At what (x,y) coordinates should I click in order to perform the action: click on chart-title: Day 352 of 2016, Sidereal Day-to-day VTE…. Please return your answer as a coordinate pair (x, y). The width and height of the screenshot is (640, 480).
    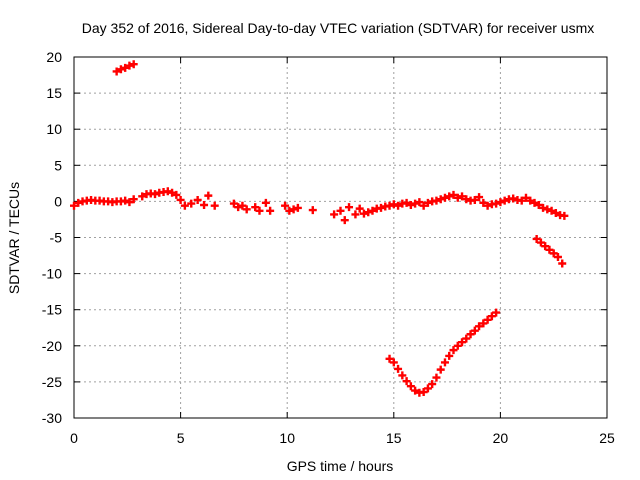
    Looking at the image, I should click on (338, 28).